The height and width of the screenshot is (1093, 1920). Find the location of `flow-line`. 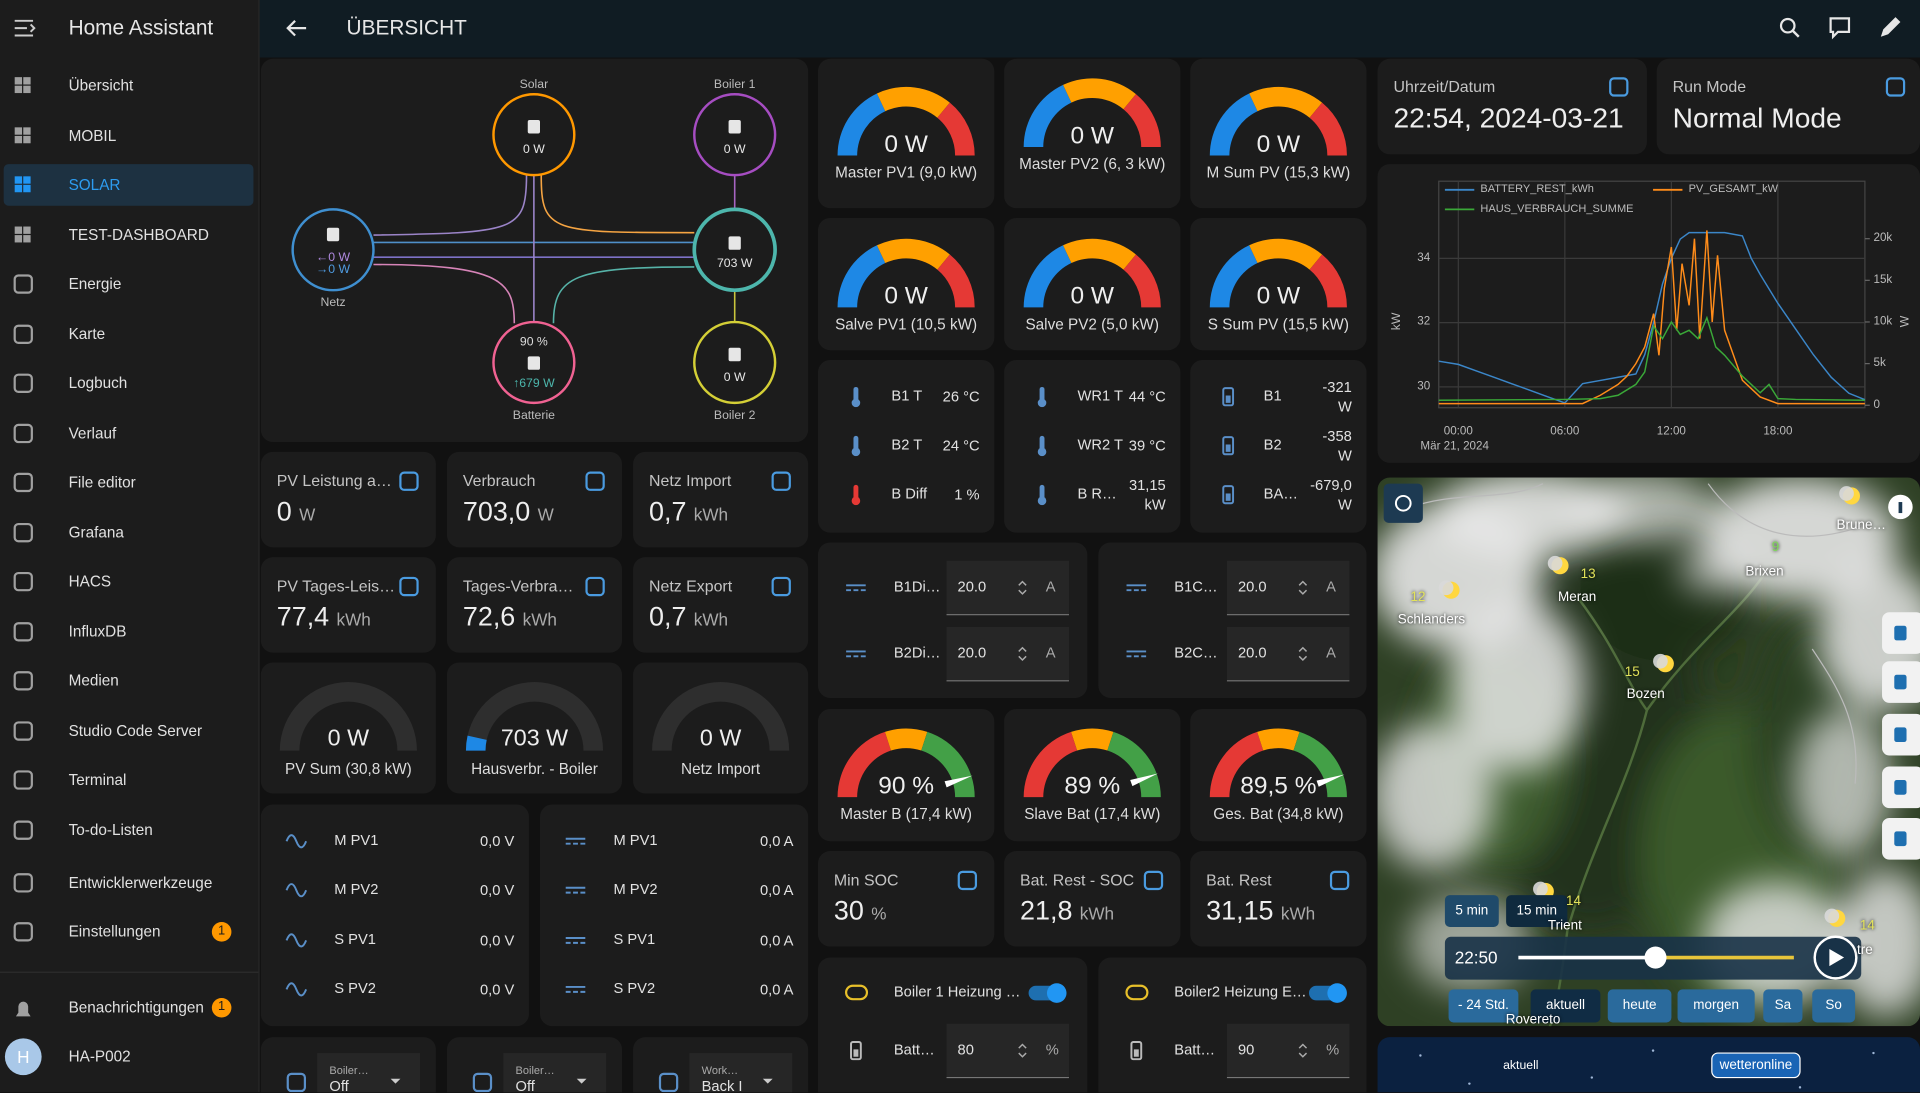

flow-line is located at coordinates (444, 293).